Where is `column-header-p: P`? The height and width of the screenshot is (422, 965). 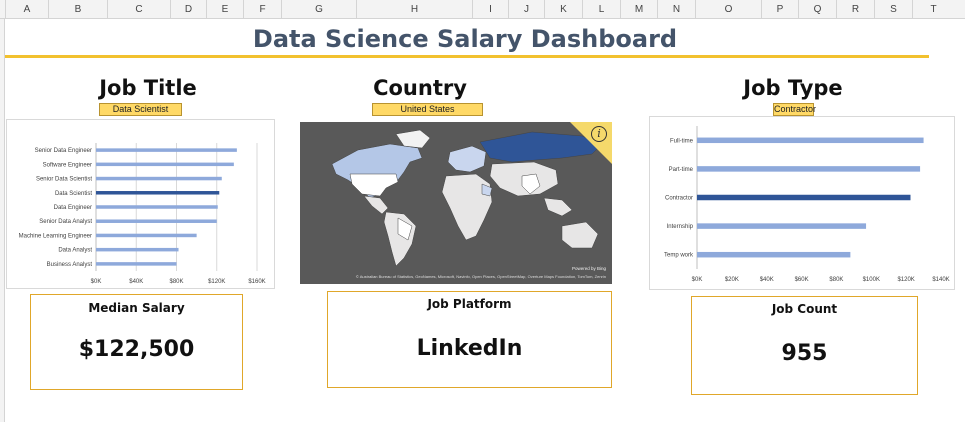
column-header-p: P is located at coordinates (779, 9).